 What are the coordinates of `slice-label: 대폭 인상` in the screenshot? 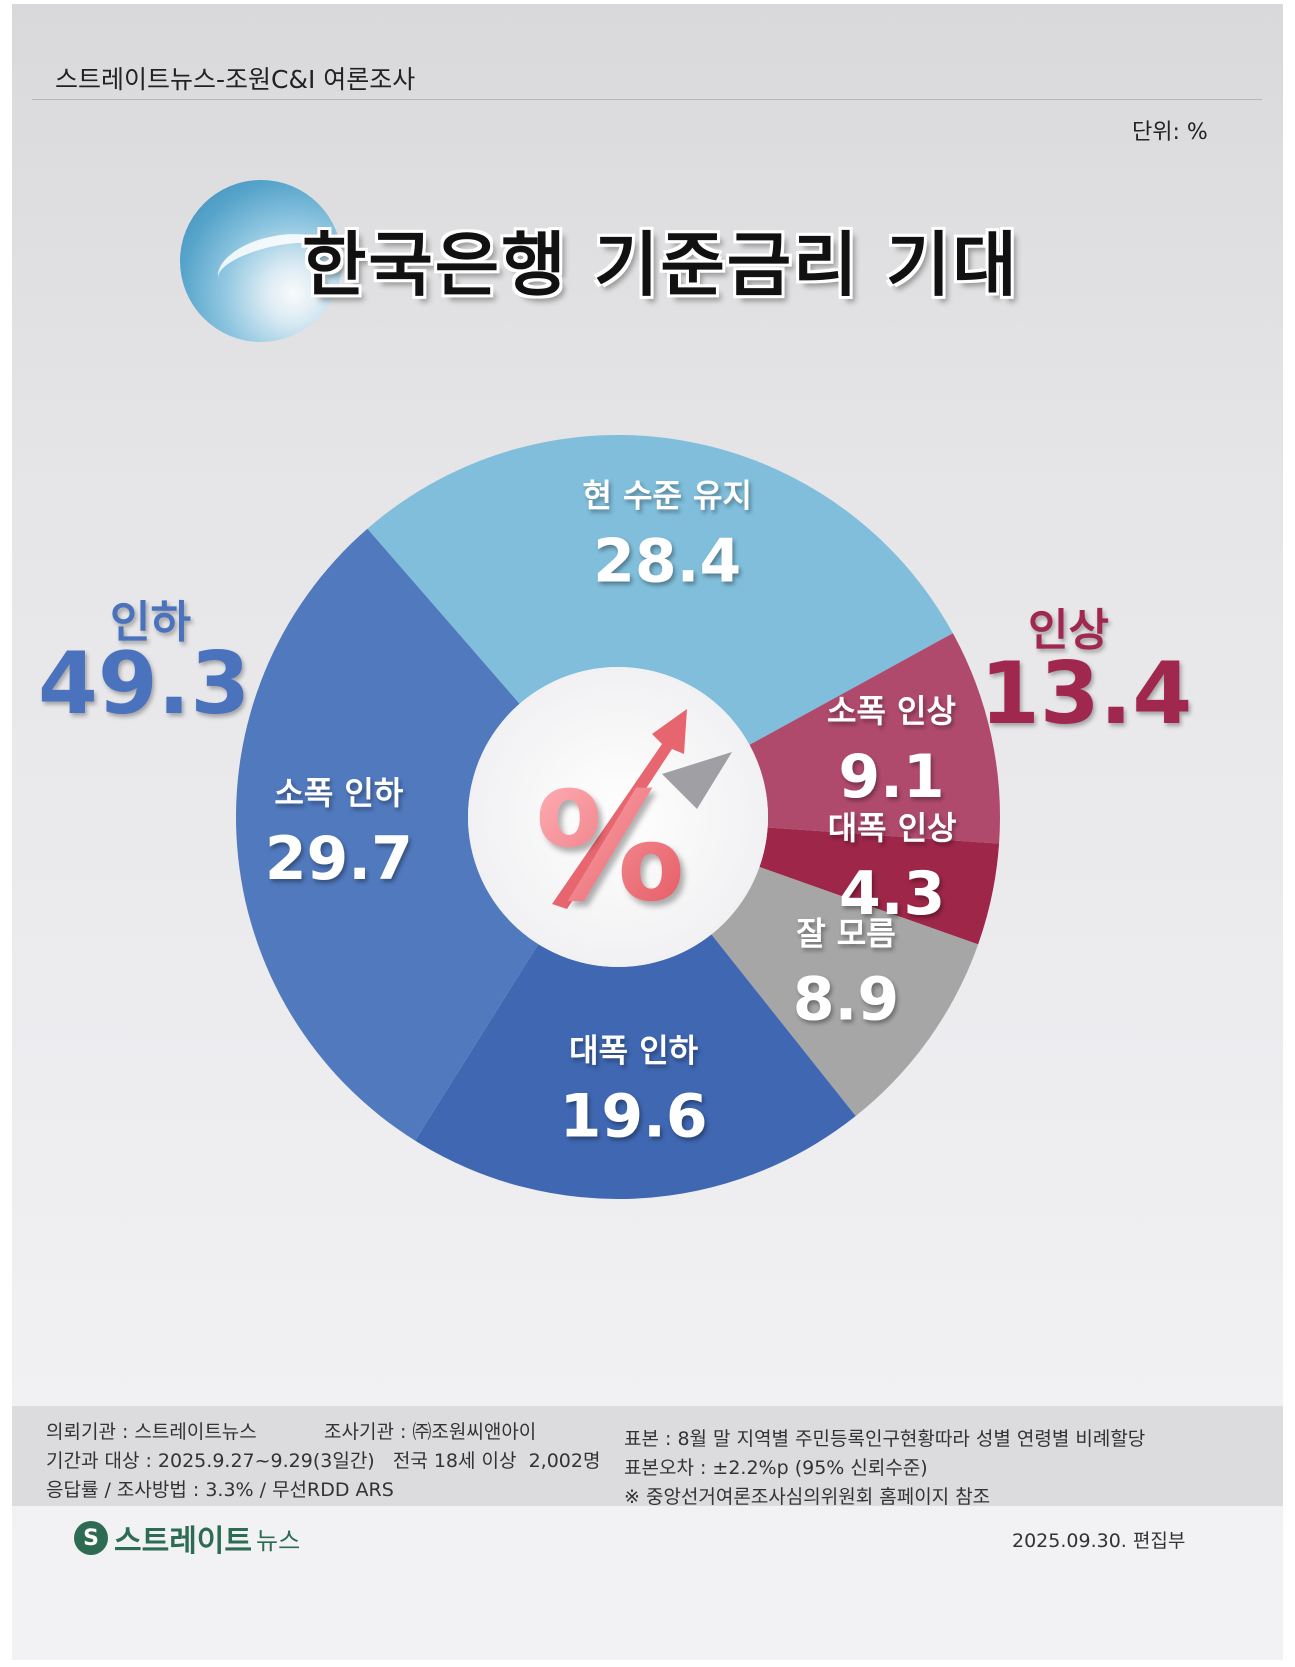 It's located at (892, 828).